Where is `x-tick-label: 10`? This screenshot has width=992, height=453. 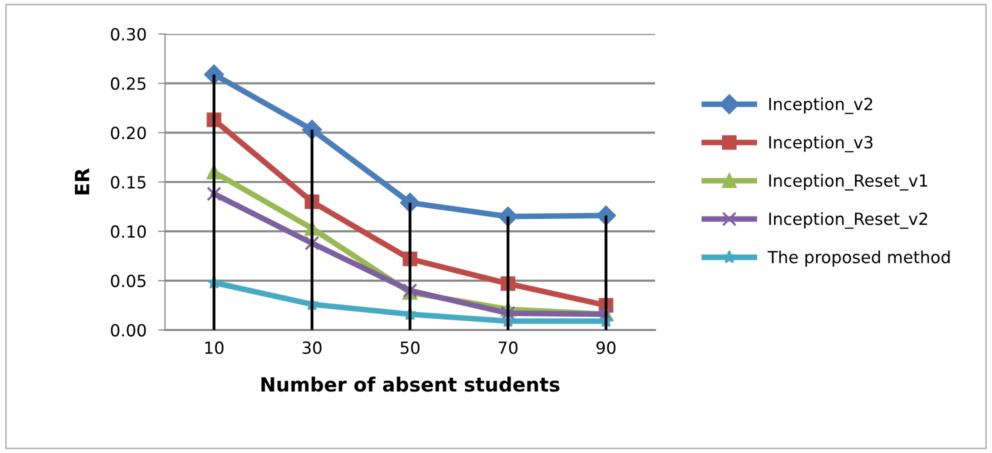
x-tick-label: 10 is located at coordinates (214, 347).